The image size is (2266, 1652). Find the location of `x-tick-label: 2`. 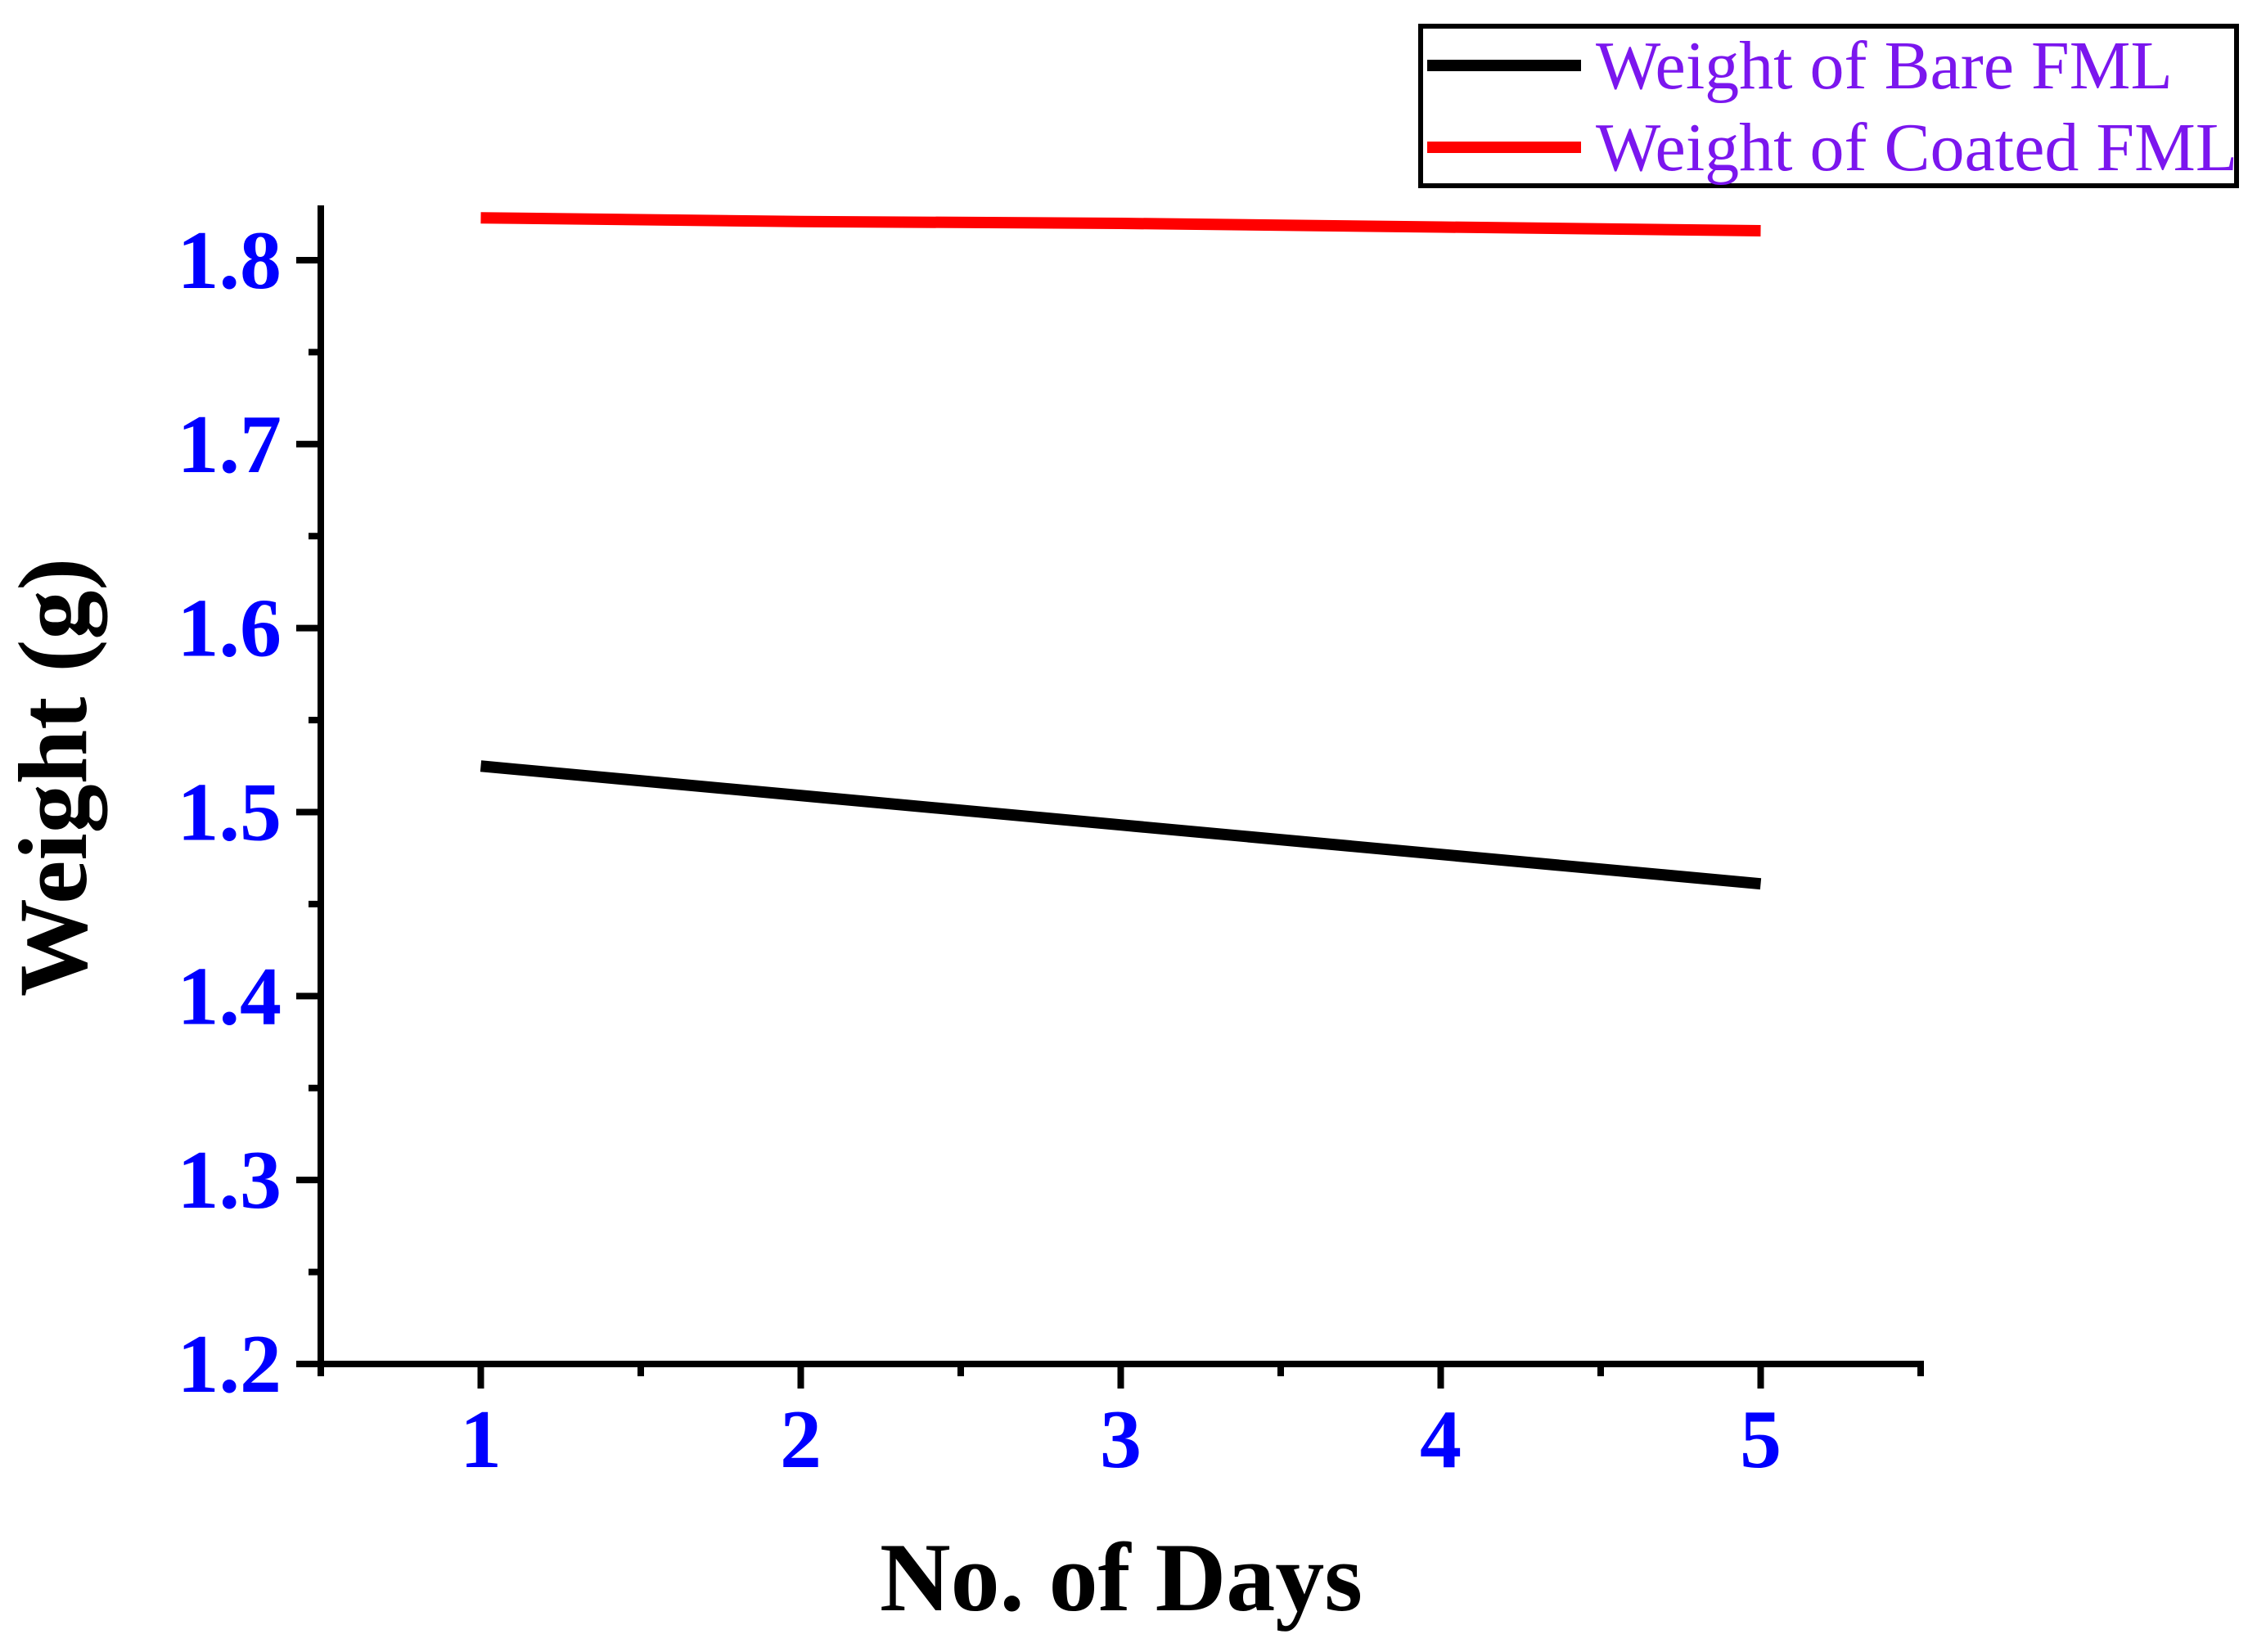

x-tick-label: 2 is located at coordinates (801, 1439).